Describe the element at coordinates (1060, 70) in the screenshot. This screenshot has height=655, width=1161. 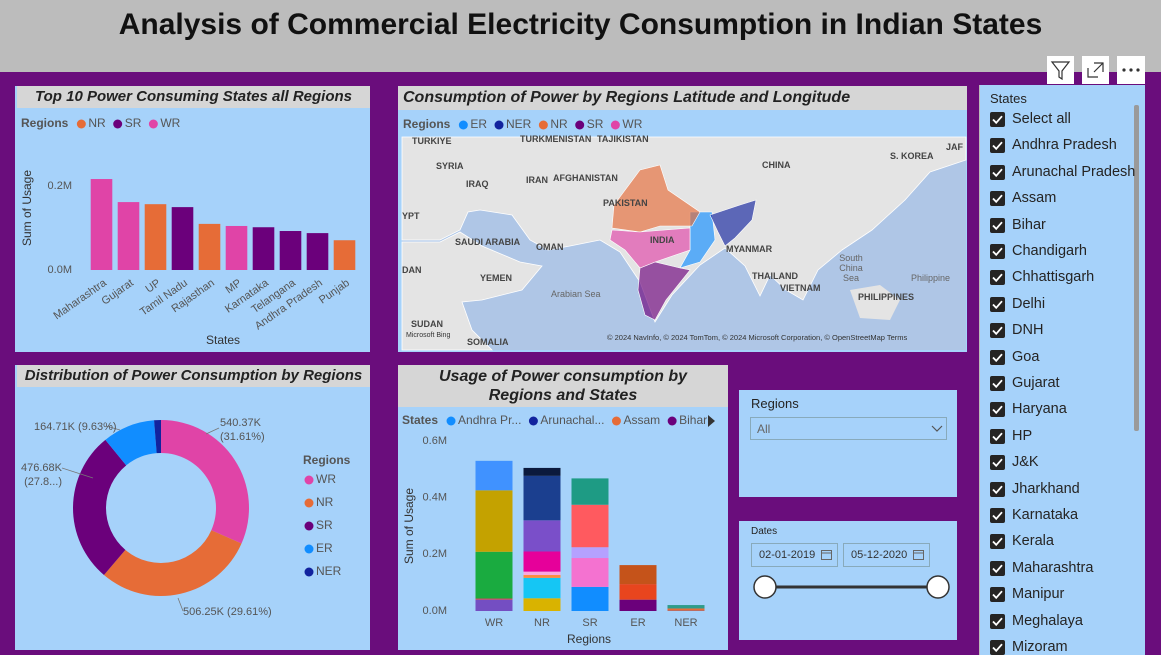
I see `filter-button` at that location.